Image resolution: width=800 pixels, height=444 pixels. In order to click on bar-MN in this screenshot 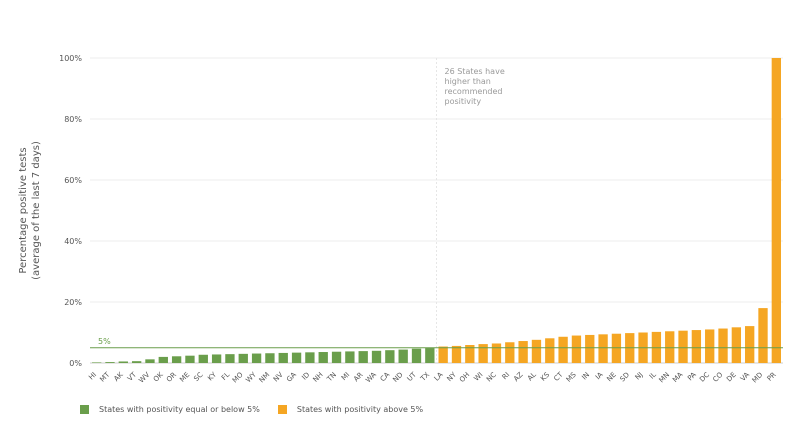, I will do `click(670, 347)`.